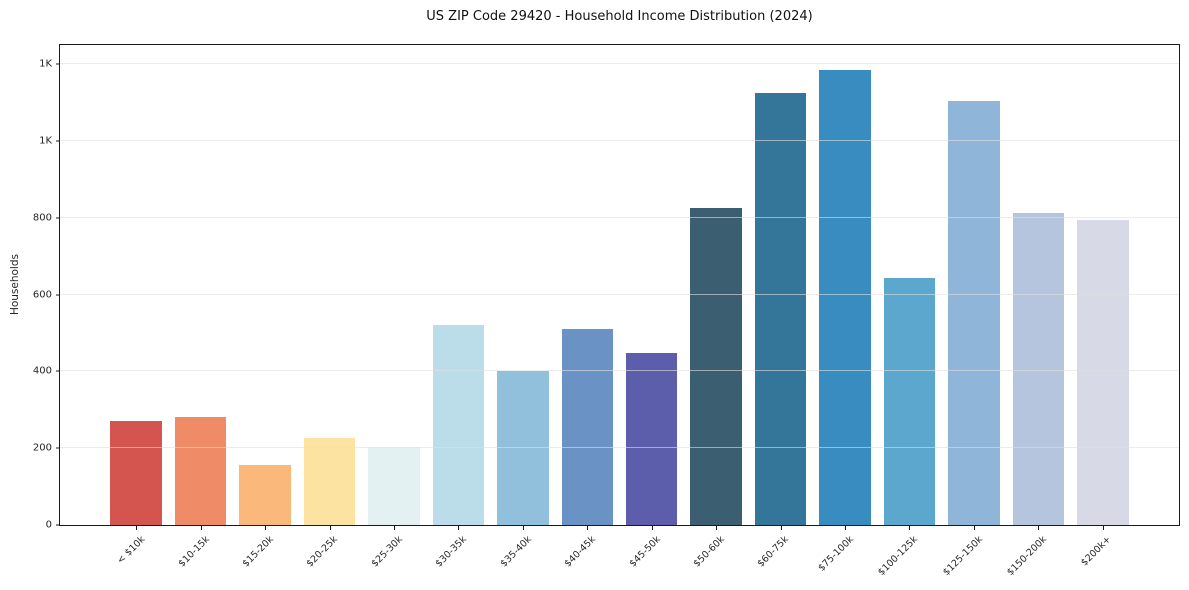  I want to click on bar-slot: $125-150k, so click(973, 311).